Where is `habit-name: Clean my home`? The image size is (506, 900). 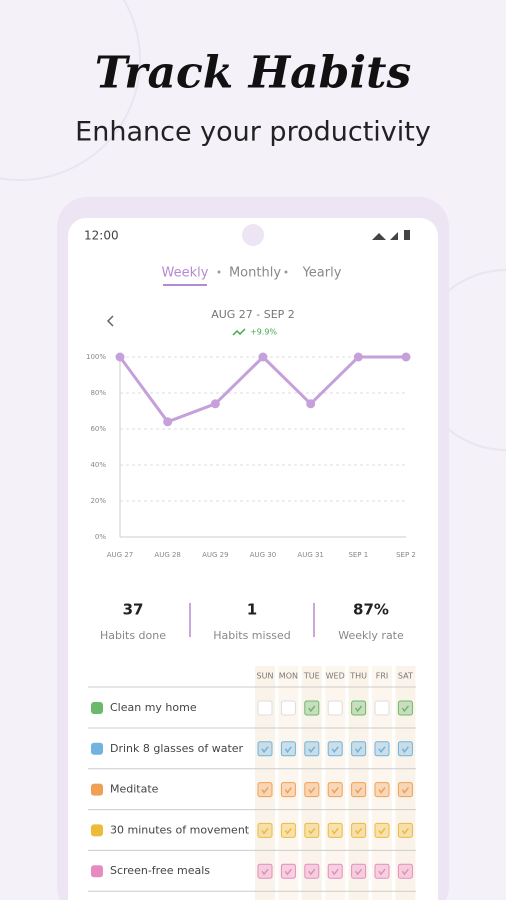
habit-name: Clean my home is located at coordinates (153, 707).